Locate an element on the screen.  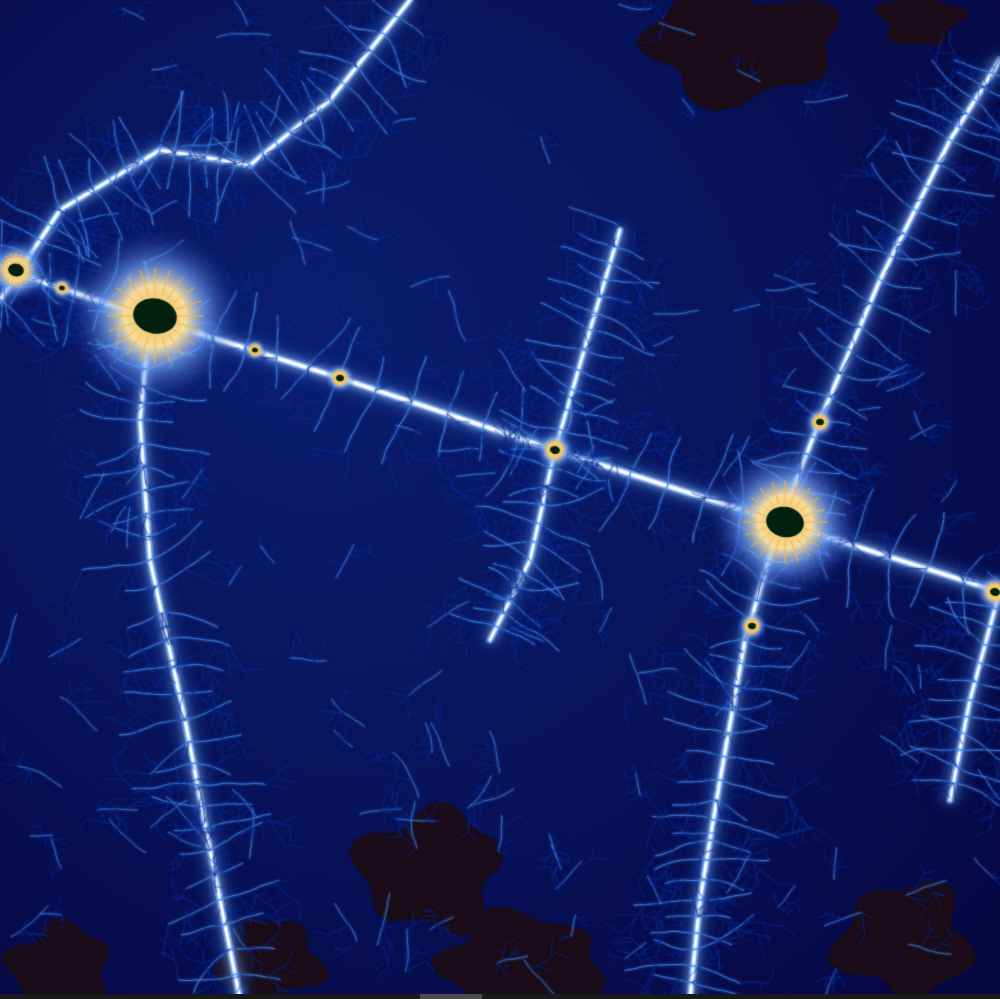
bottom-scrollbar-track is located at coordinates (500, 996).